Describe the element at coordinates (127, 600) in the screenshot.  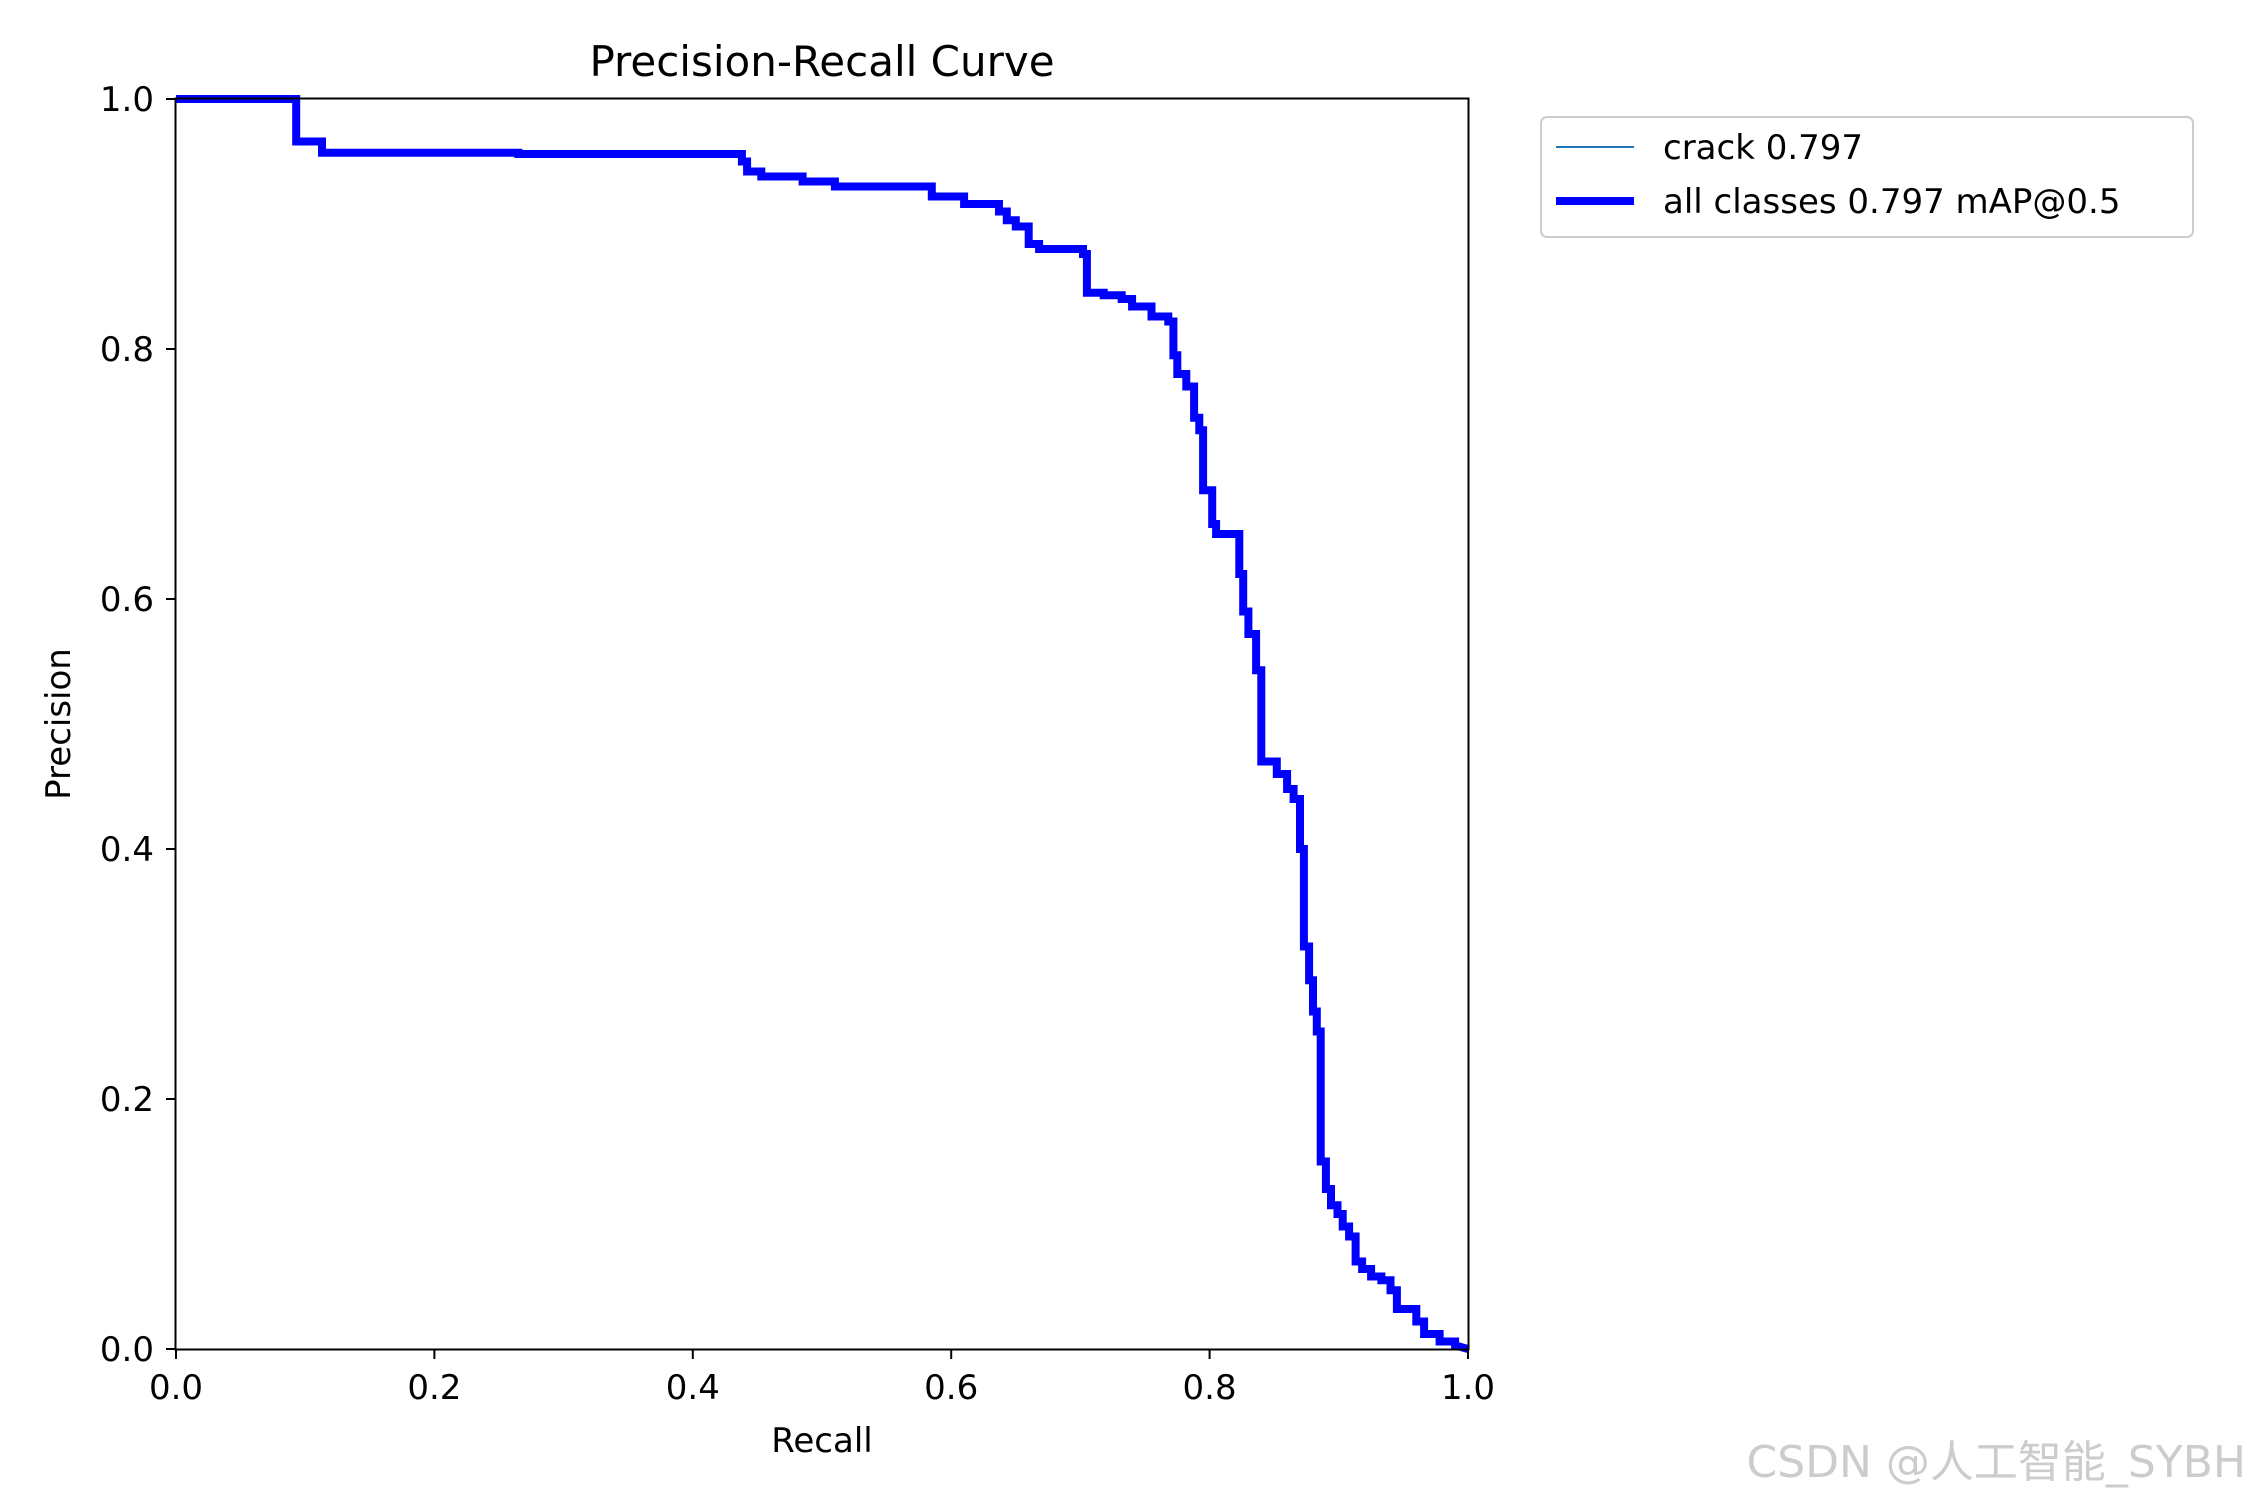
I see `y-tick-label: 0.6` at that location.